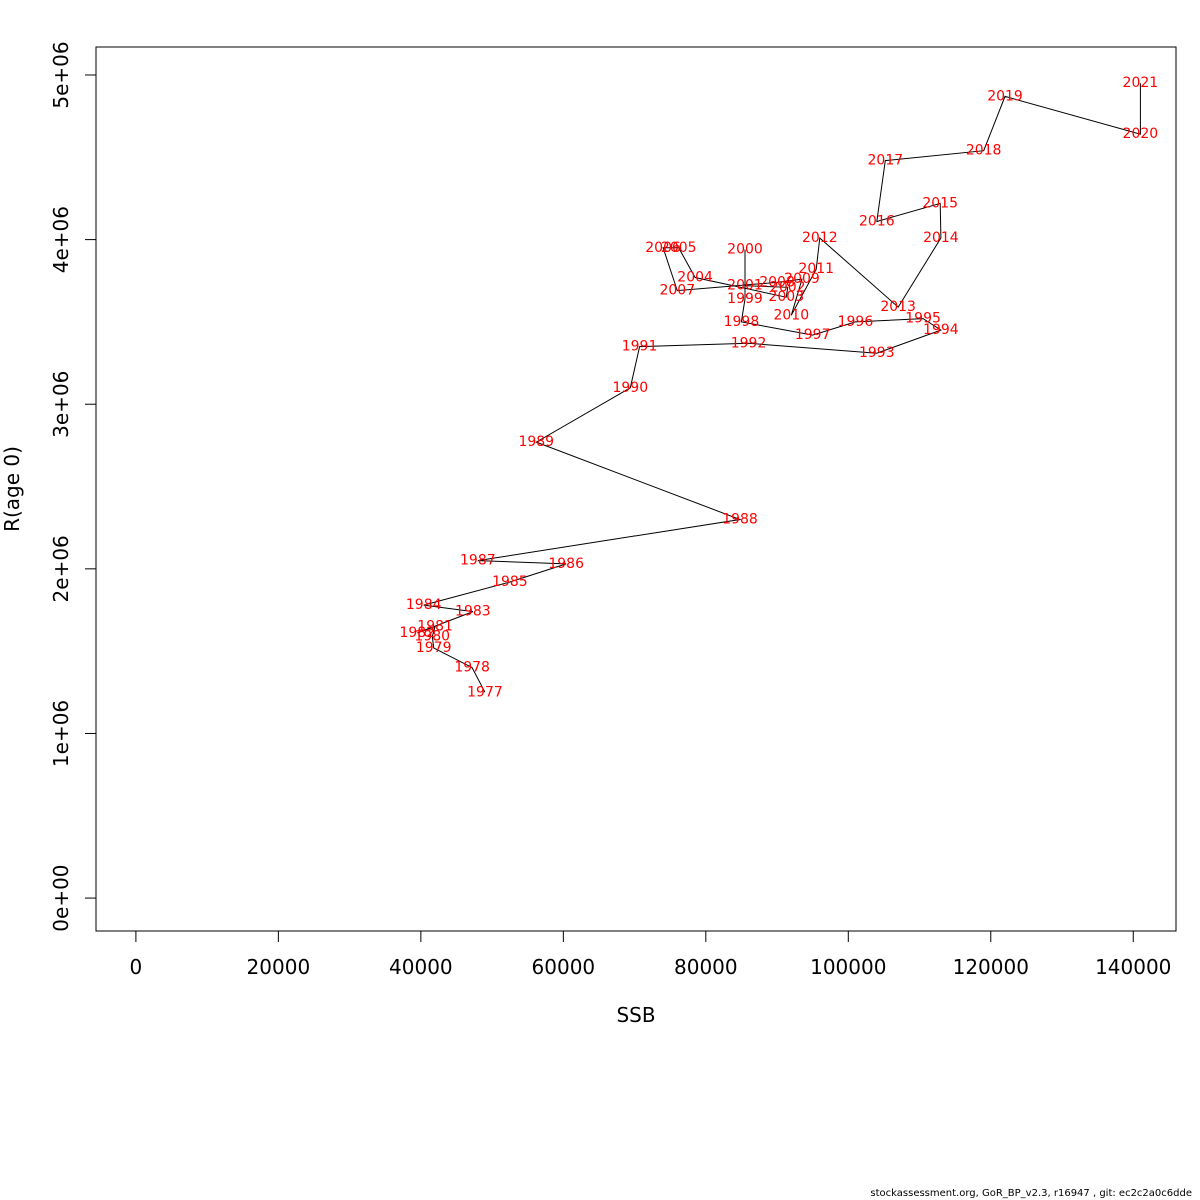 Image resolution: width=1200 pixels, height=1200 pixels. I want to click on x-tick-label: 80000, so click(706, 967).